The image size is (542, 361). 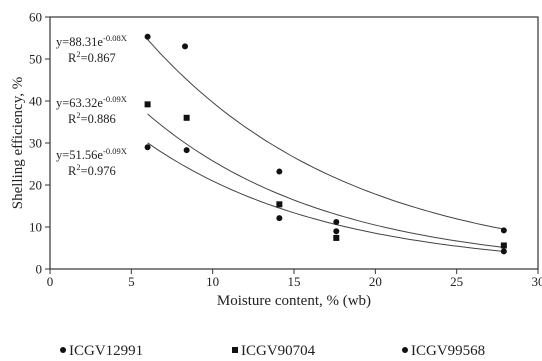 I want to click on r-squared-value: =0.886, so click(x=98, y=119).